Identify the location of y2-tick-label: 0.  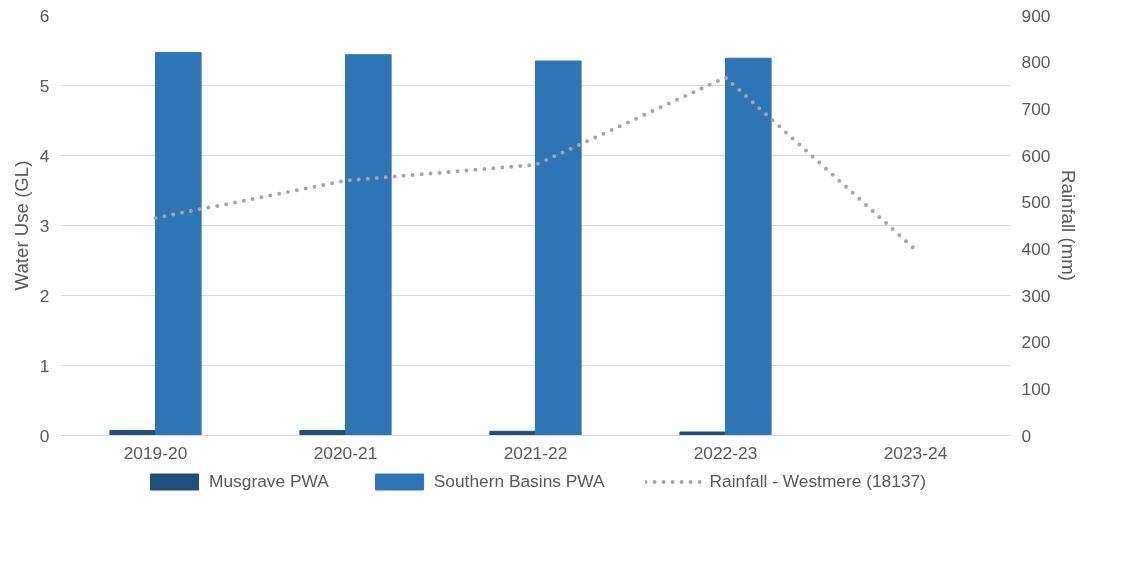
(1026, 435).